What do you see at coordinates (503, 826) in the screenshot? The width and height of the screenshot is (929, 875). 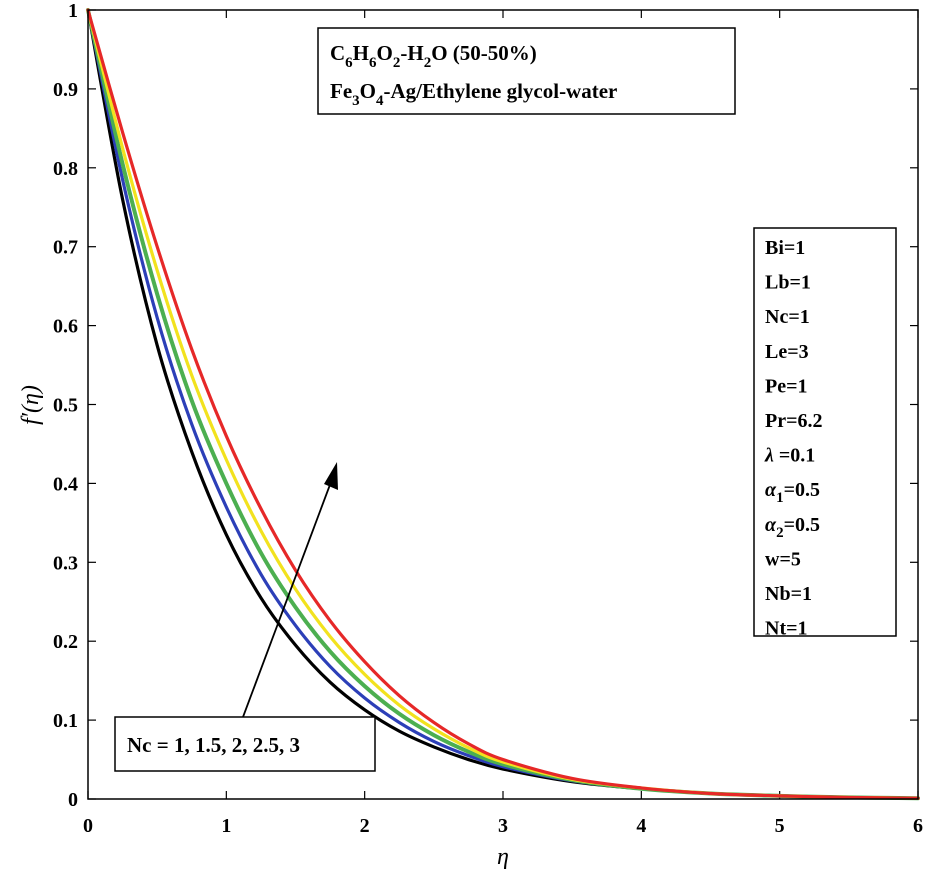 I see `x-tick-label: 3` at bounding box center [503, 826].